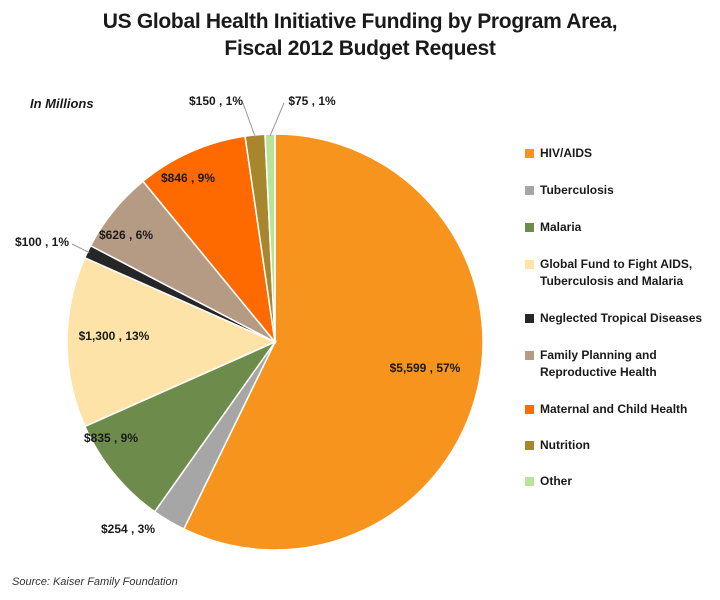  I want to click on slice-data-label: $254 , 3%, so click(128, 529).